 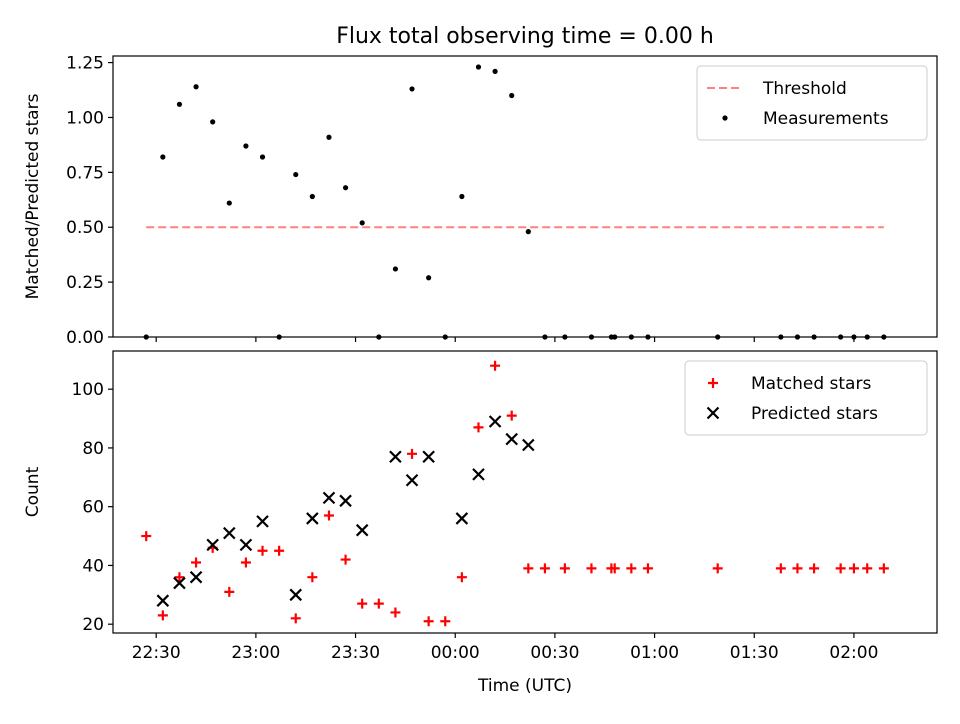 I want to click on y-axis-label: Count, so click(x=33, y=491).